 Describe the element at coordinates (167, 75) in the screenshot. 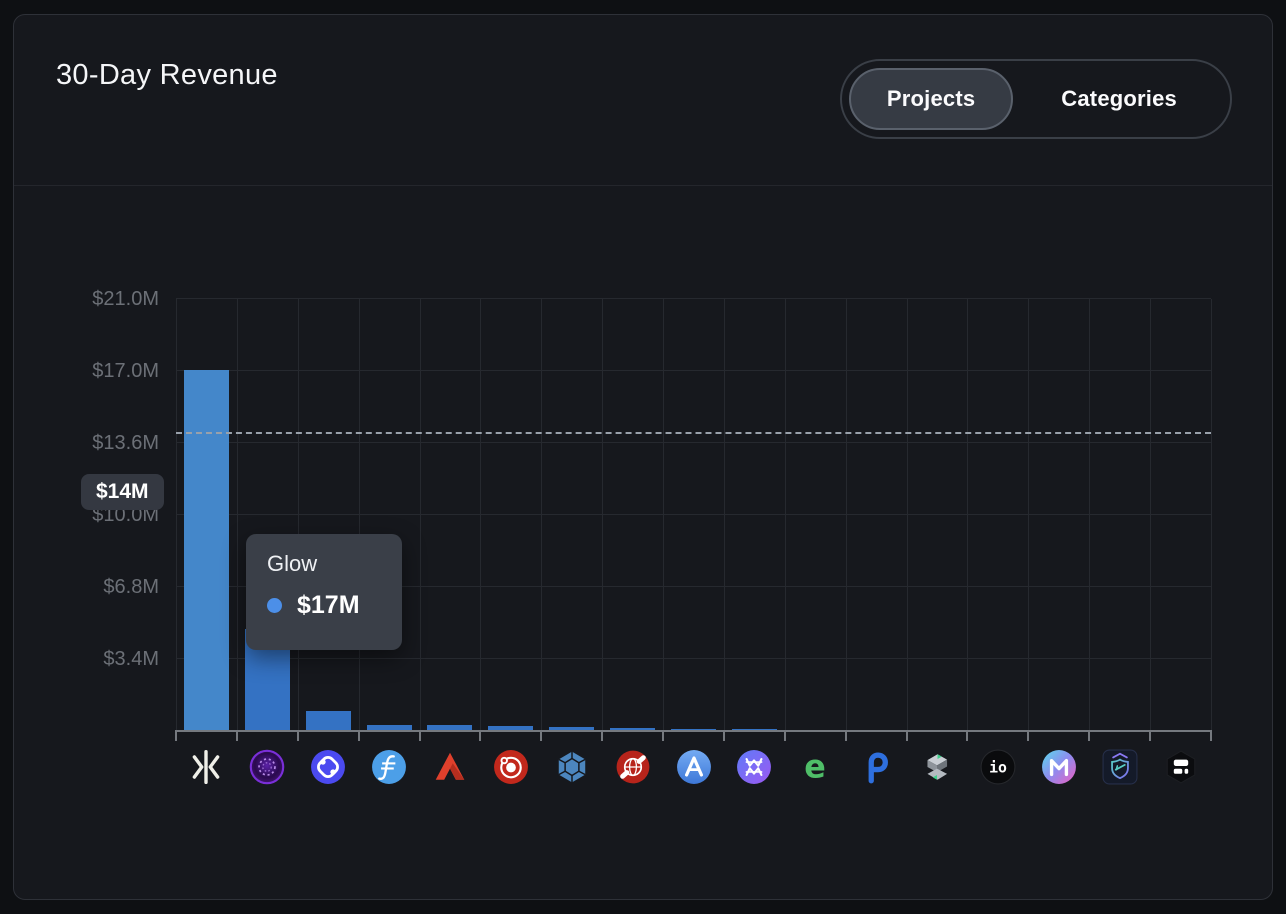

I see `page-title: 30-Day Revenue` at that location.